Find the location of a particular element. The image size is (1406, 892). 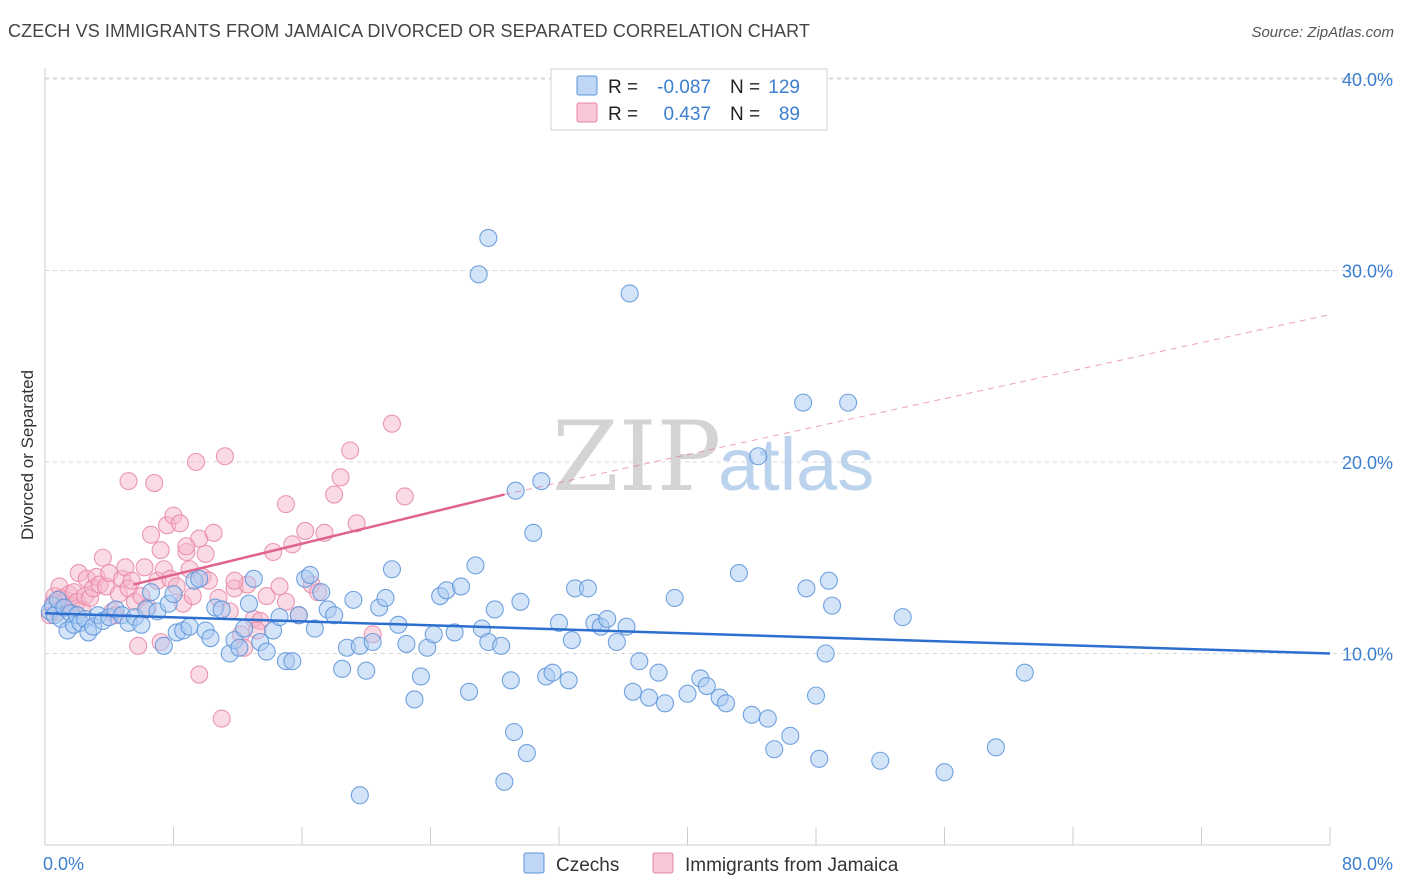

y-tick-label: 10.0% is located at coordinates (1367, 655).